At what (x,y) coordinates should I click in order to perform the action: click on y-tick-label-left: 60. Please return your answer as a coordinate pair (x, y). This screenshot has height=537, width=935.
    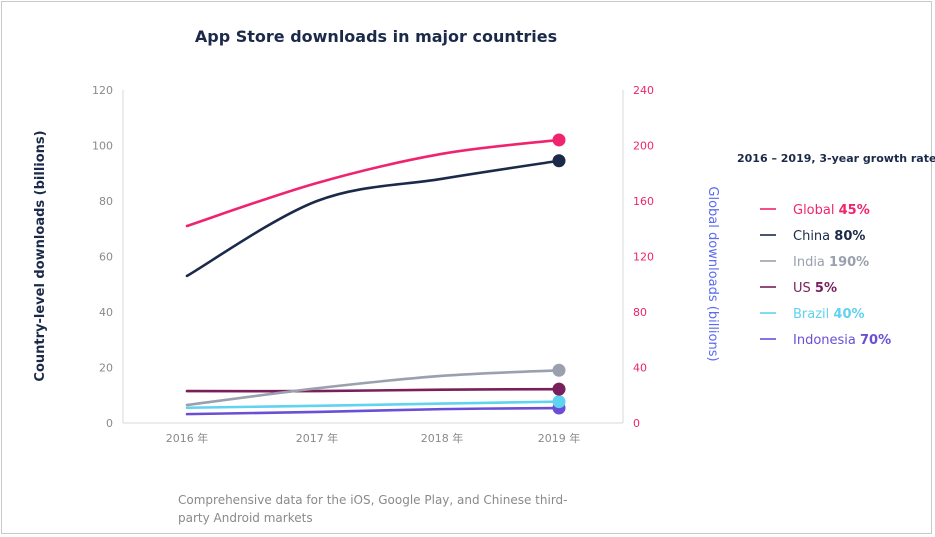
    Looking at the image, I should click on (106, 257).